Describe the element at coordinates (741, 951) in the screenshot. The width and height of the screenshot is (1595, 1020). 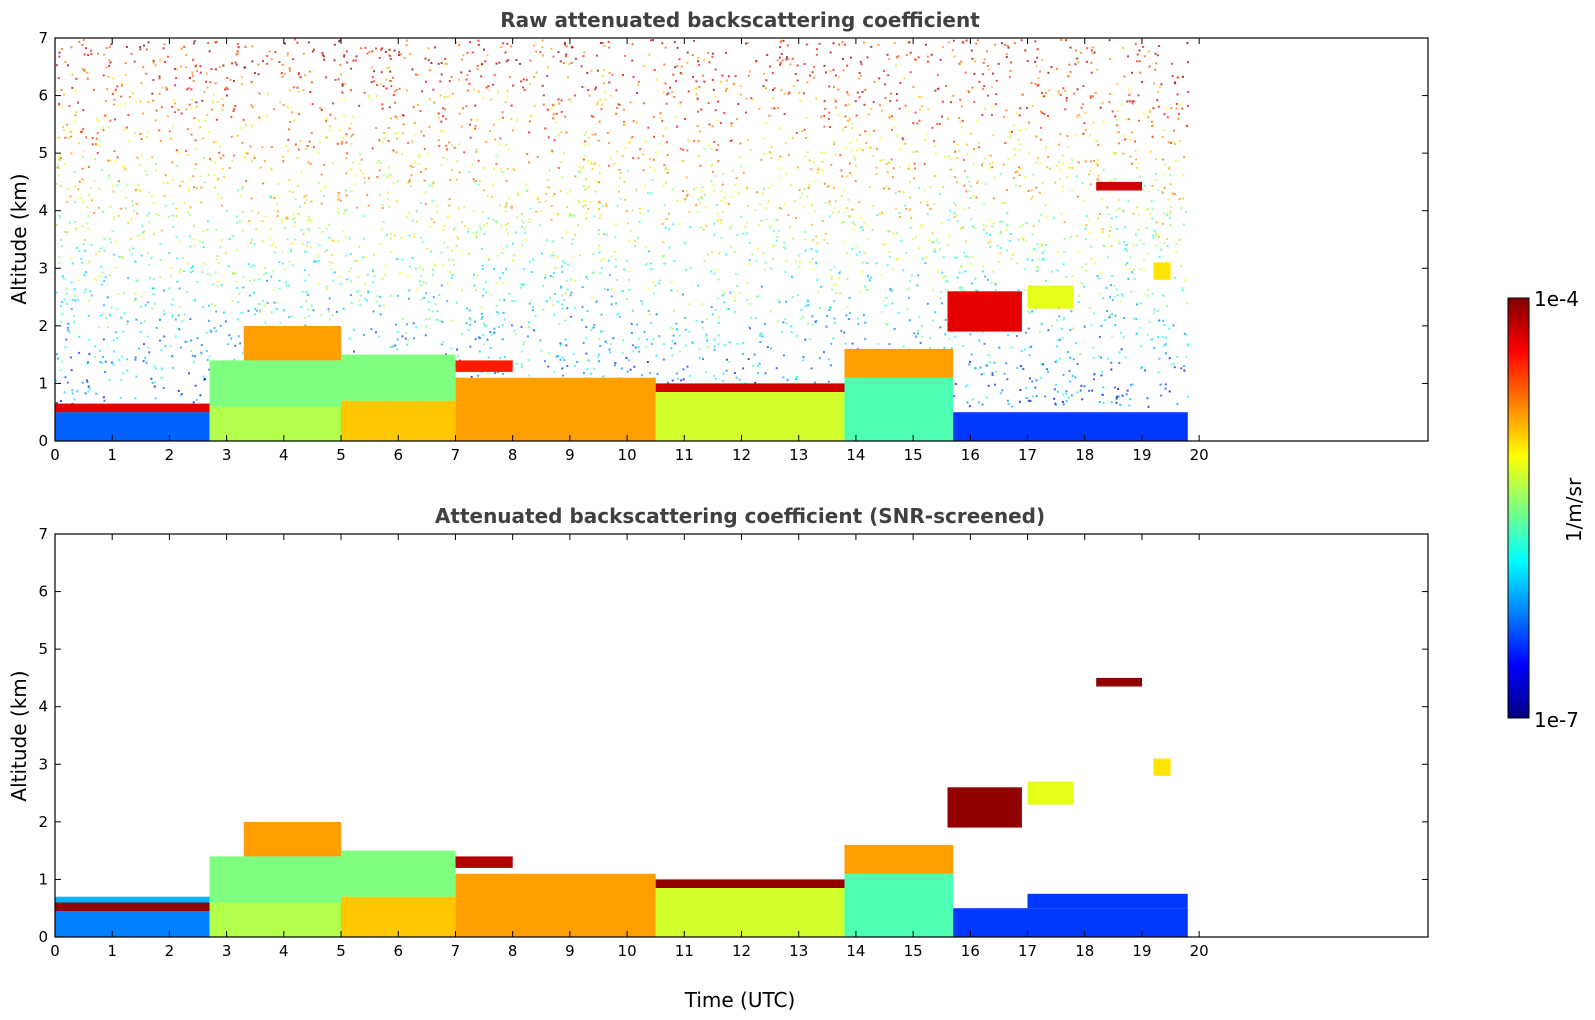
I see `bottom-x-tick-label-12: 12` at that location.